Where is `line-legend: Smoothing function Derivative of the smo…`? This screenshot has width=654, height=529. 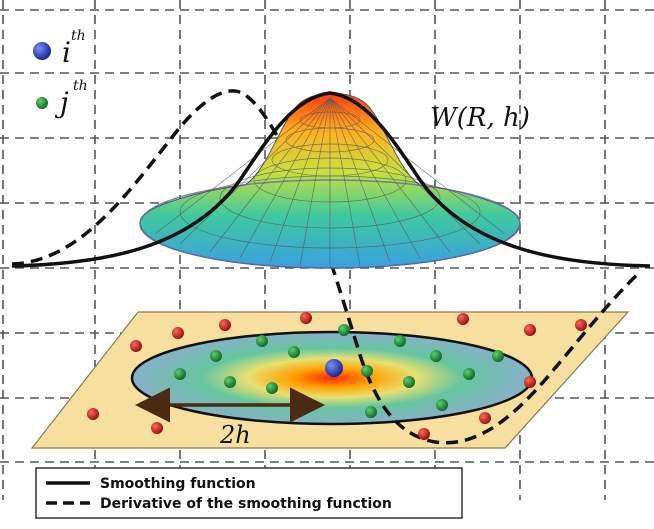 line-legend: Smoothing function Derivative of the smo… is located at coordinates (249, 493).